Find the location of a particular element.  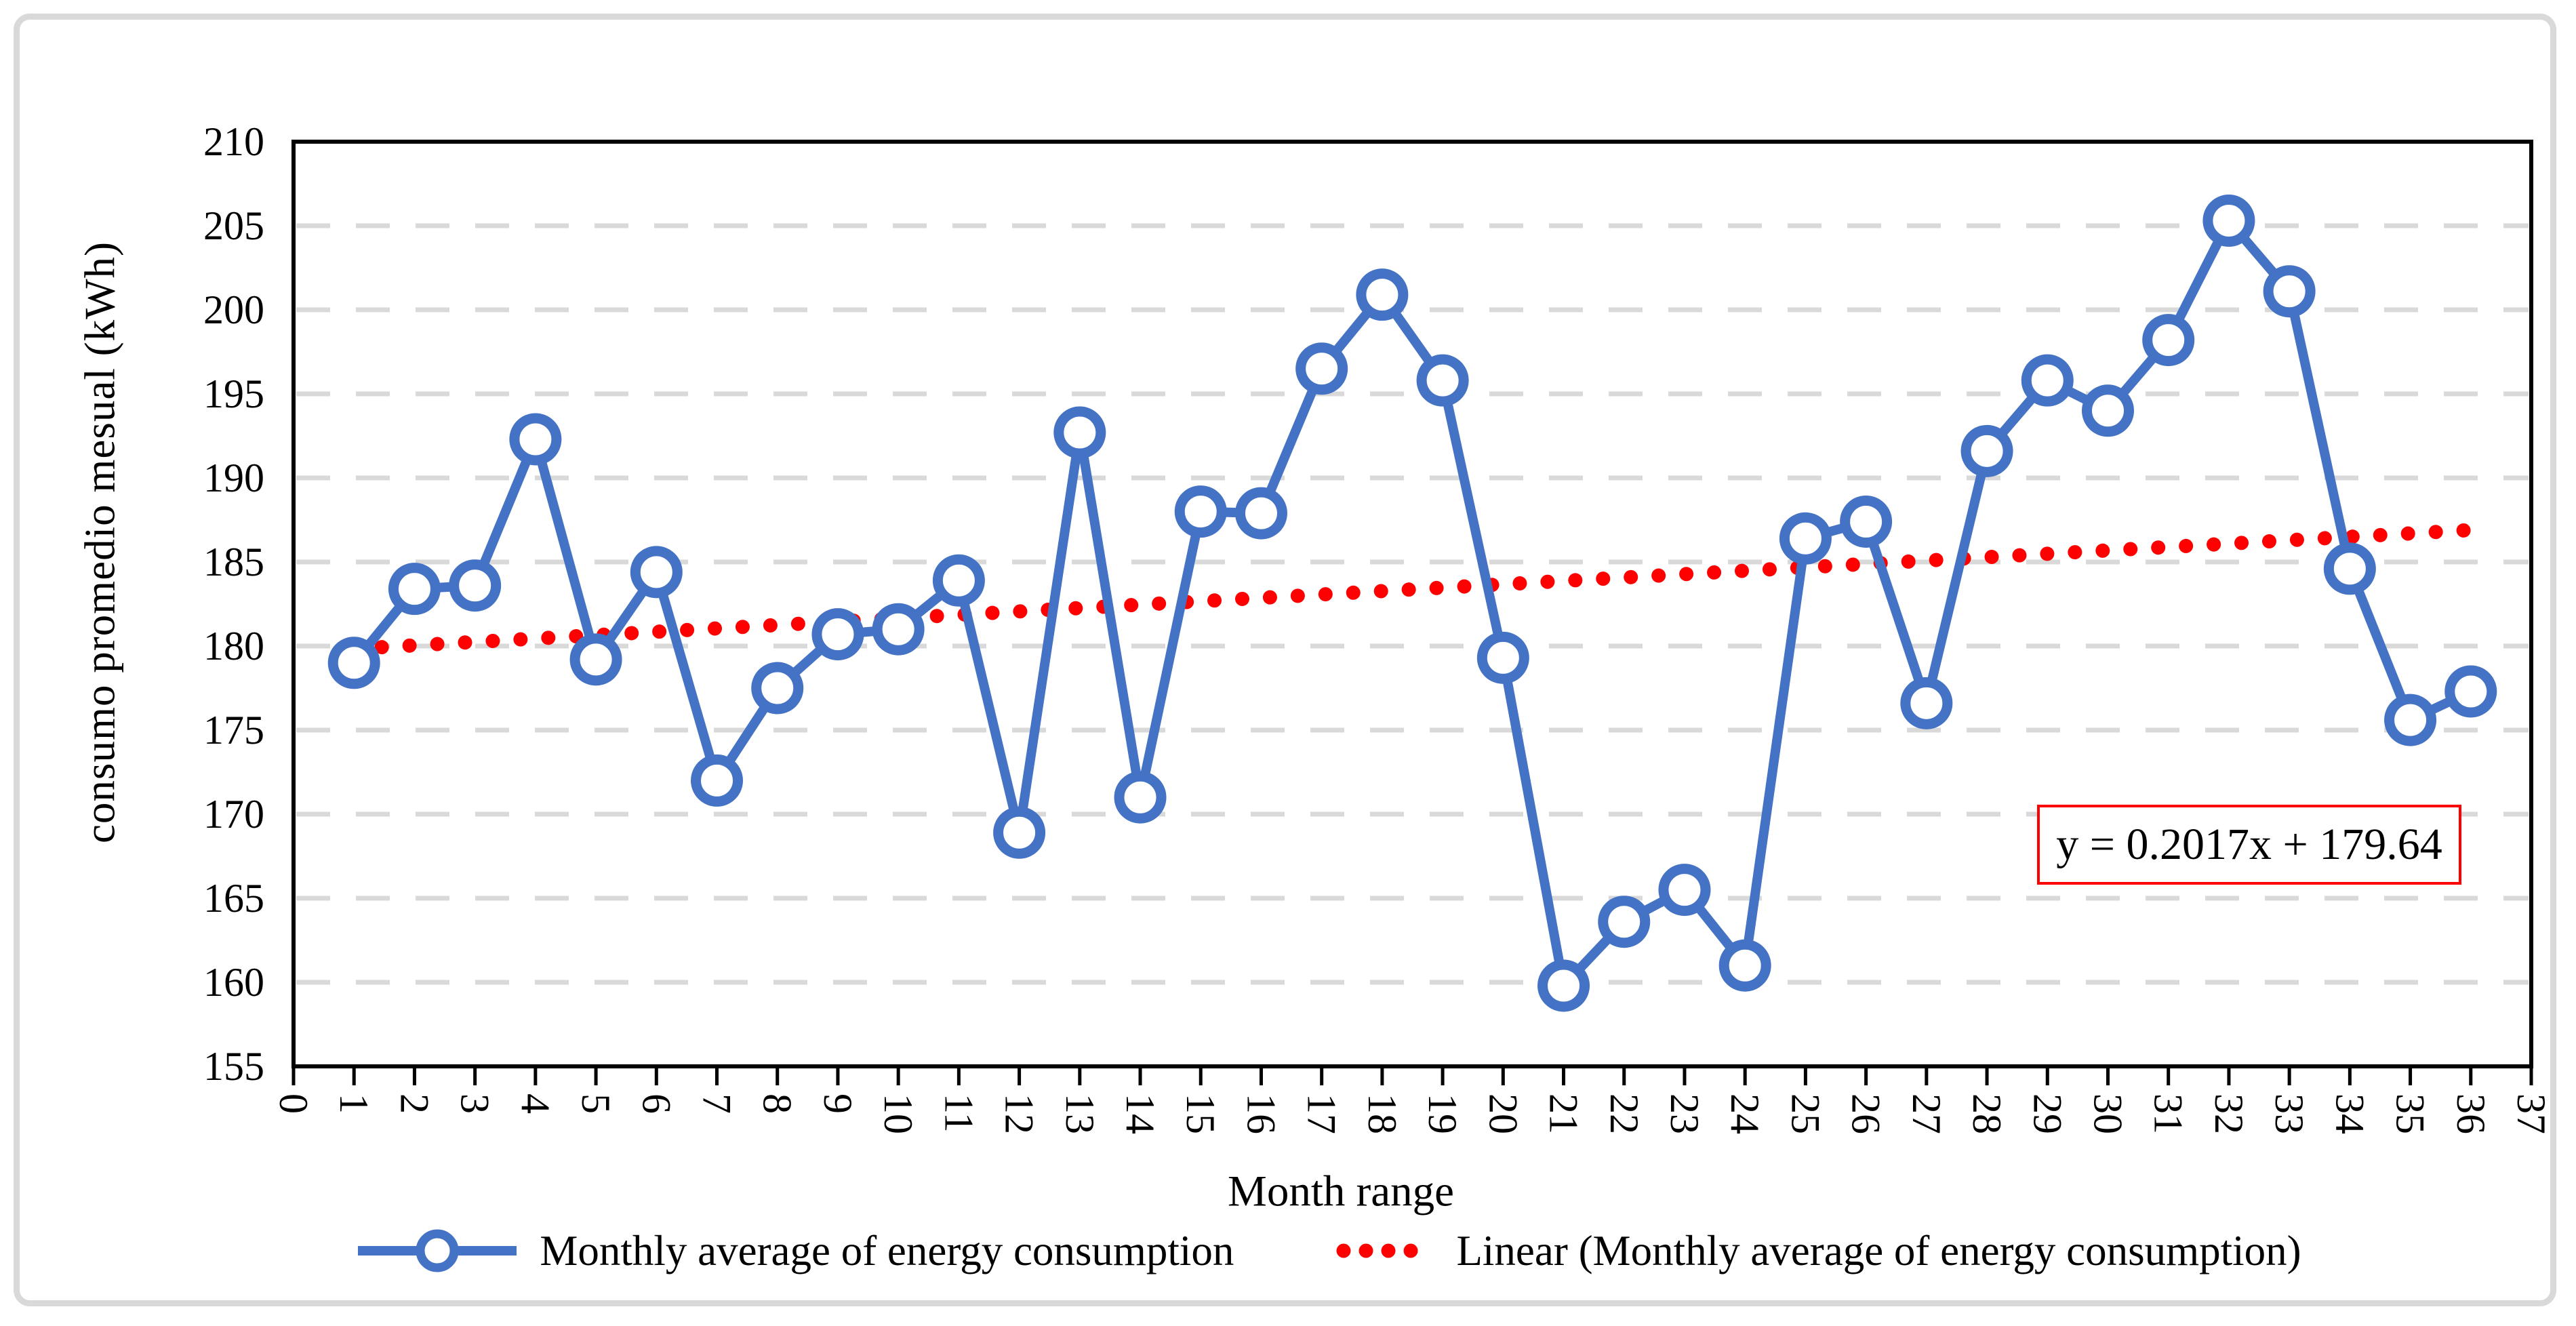

x-tick-label: 11 is located at coordinates (958, 1113).